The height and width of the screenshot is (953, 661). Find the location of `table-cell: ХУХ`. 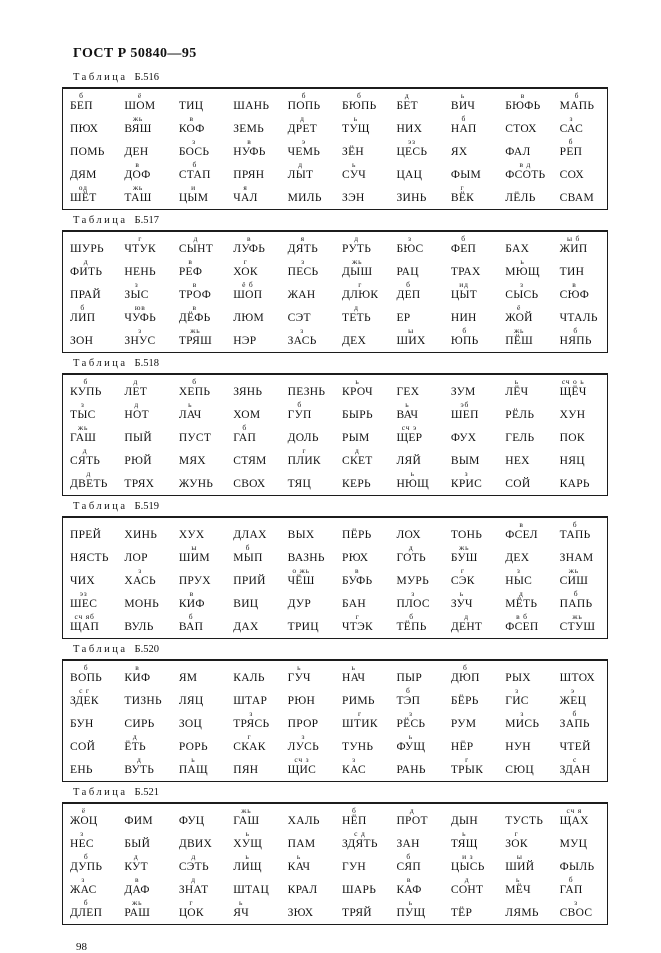

table-cell: ХУХ is located at coordinates (199, 531).